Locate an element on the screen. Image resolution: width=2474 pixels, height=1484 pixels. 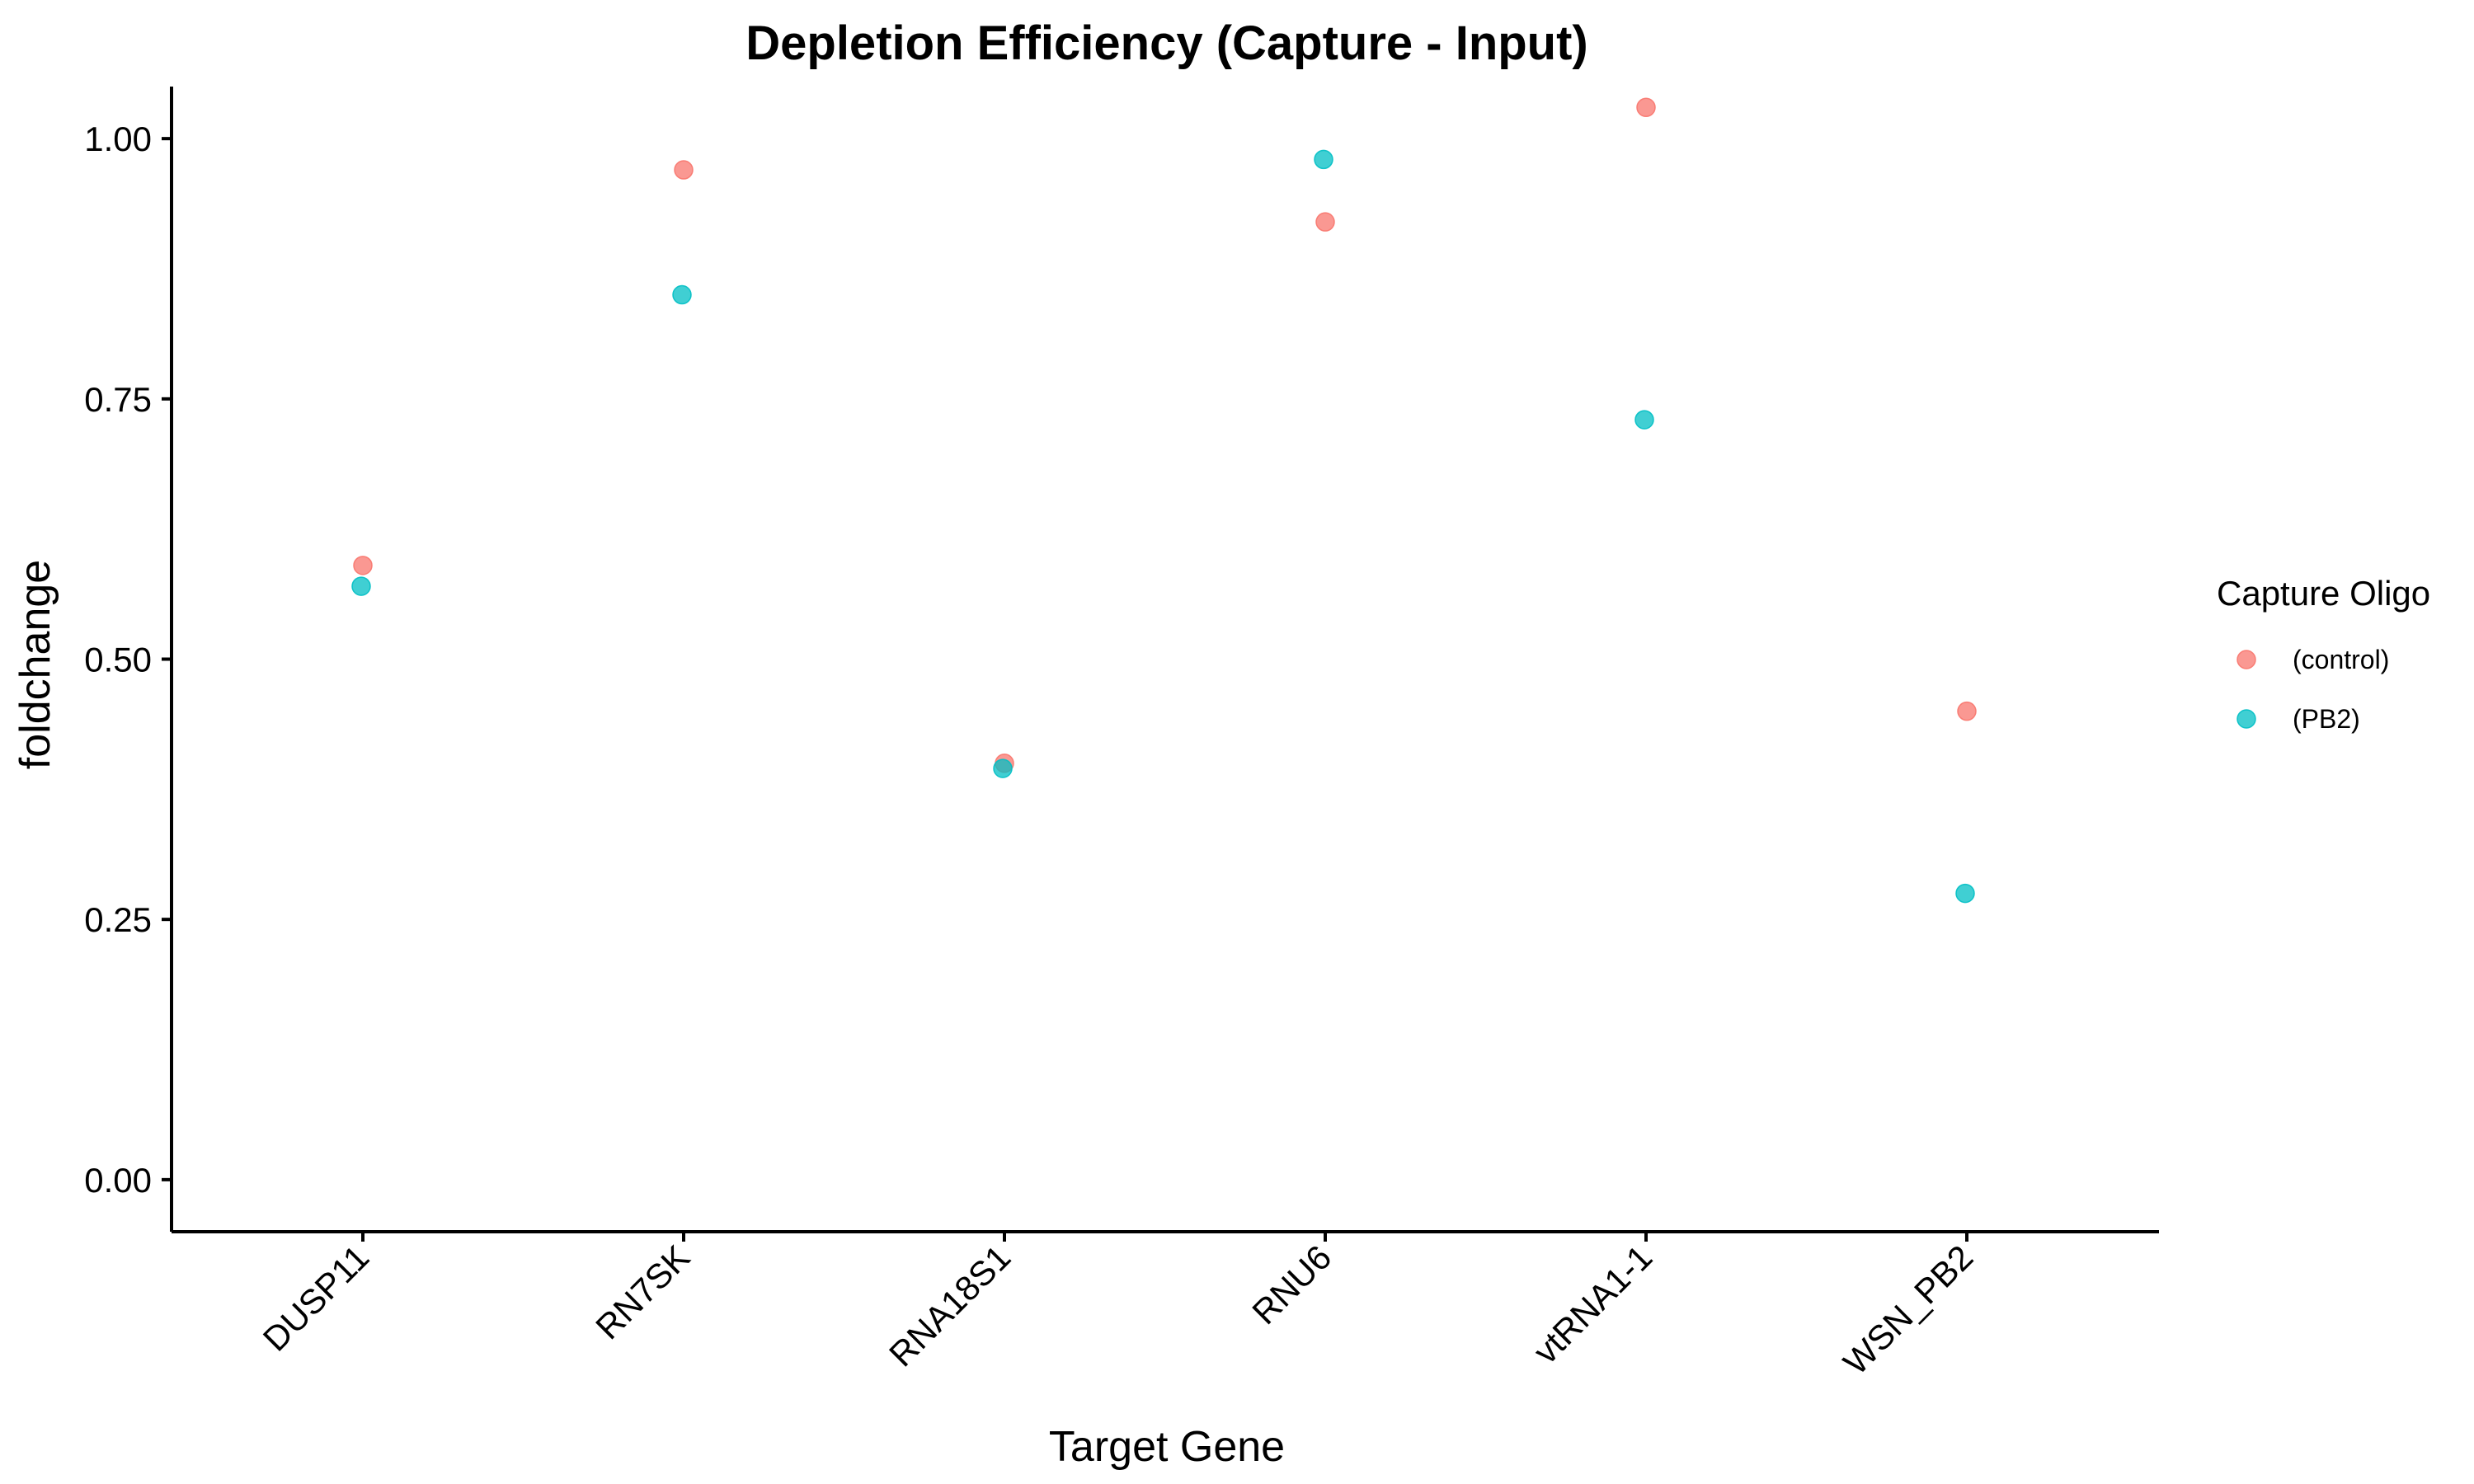
y-tick-label: 0.25 is located at coordinates (118, 919).